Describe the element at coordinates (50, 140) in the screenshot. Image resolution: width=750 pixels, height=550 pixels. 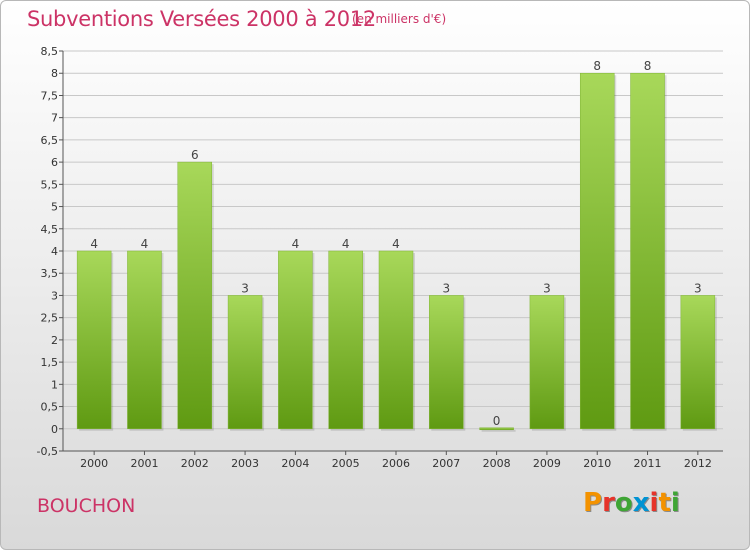
I see `y-tick-label: 6,5` at that location.